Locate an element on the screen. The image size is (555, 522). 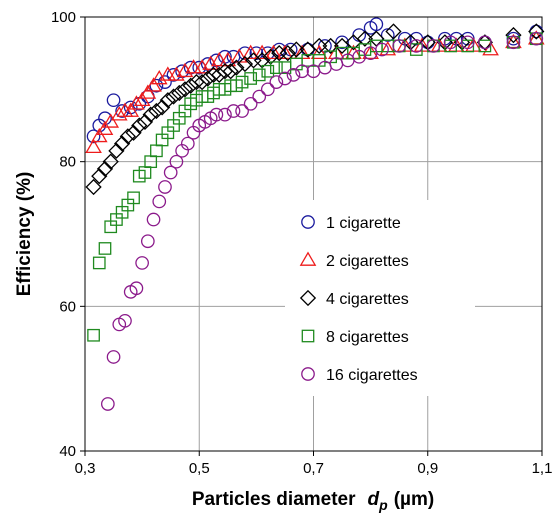
x-tick-label: 0,3 is located at coordinates (85, 468).